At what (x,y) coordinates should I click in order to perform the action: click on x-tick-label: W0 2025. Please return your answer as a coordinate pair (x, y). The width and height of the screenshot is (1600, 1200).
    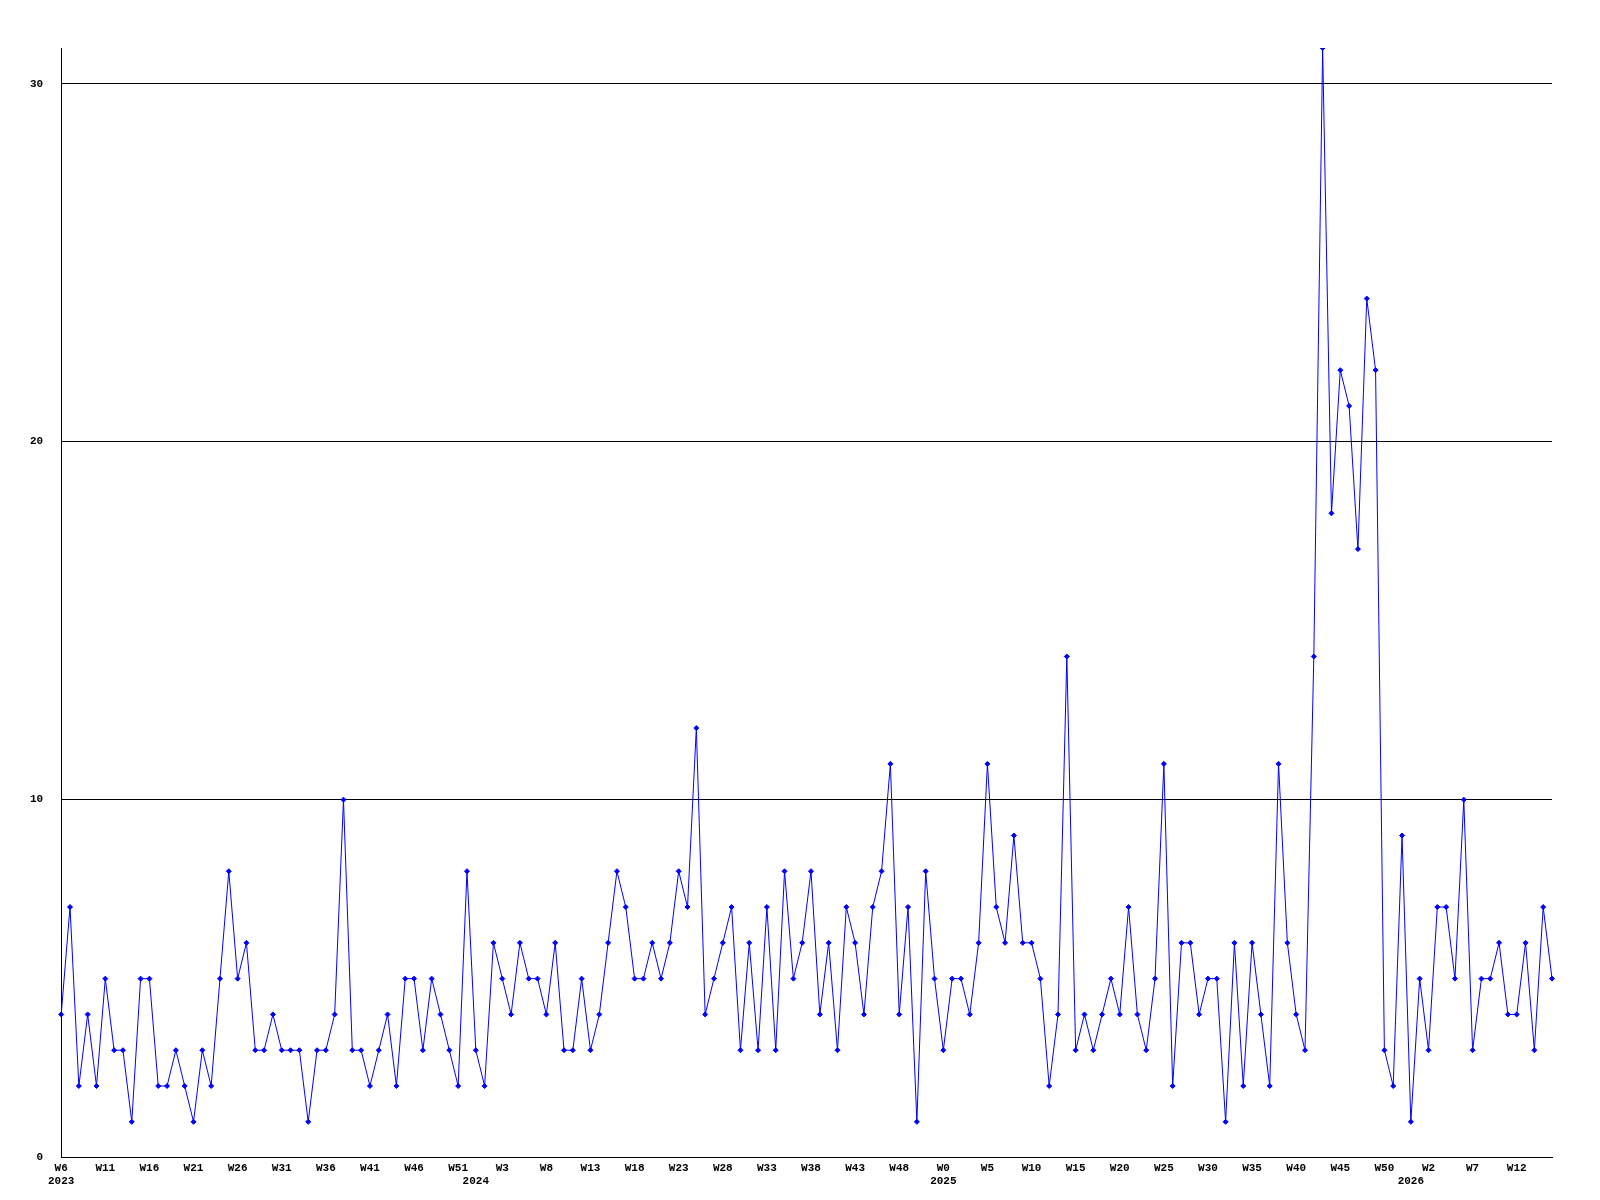
    Looking at the image, I should click on (943, 1174).